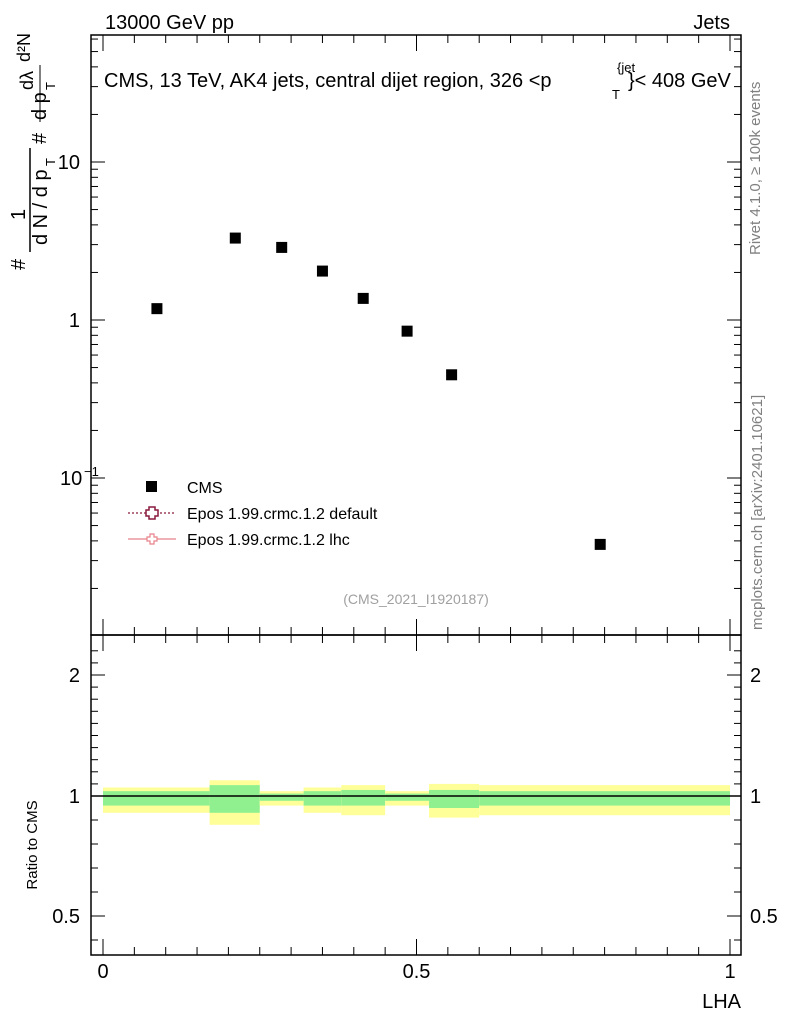 This screenshot has height=1024, width=786. Describe the element at coordinates (69, 163) in the screenshot. I see `main-y-tick-label-0: 10` at that location.